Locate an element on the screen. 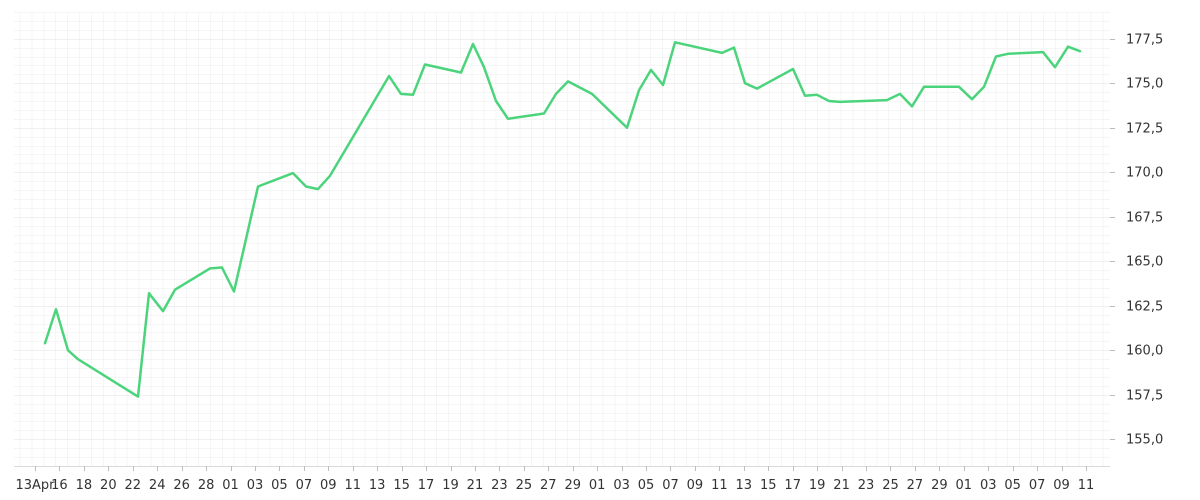 The height and width of the screenshot is (500, 1200). y-tick-label: 155,0 is located at coordinates (1144, 440).